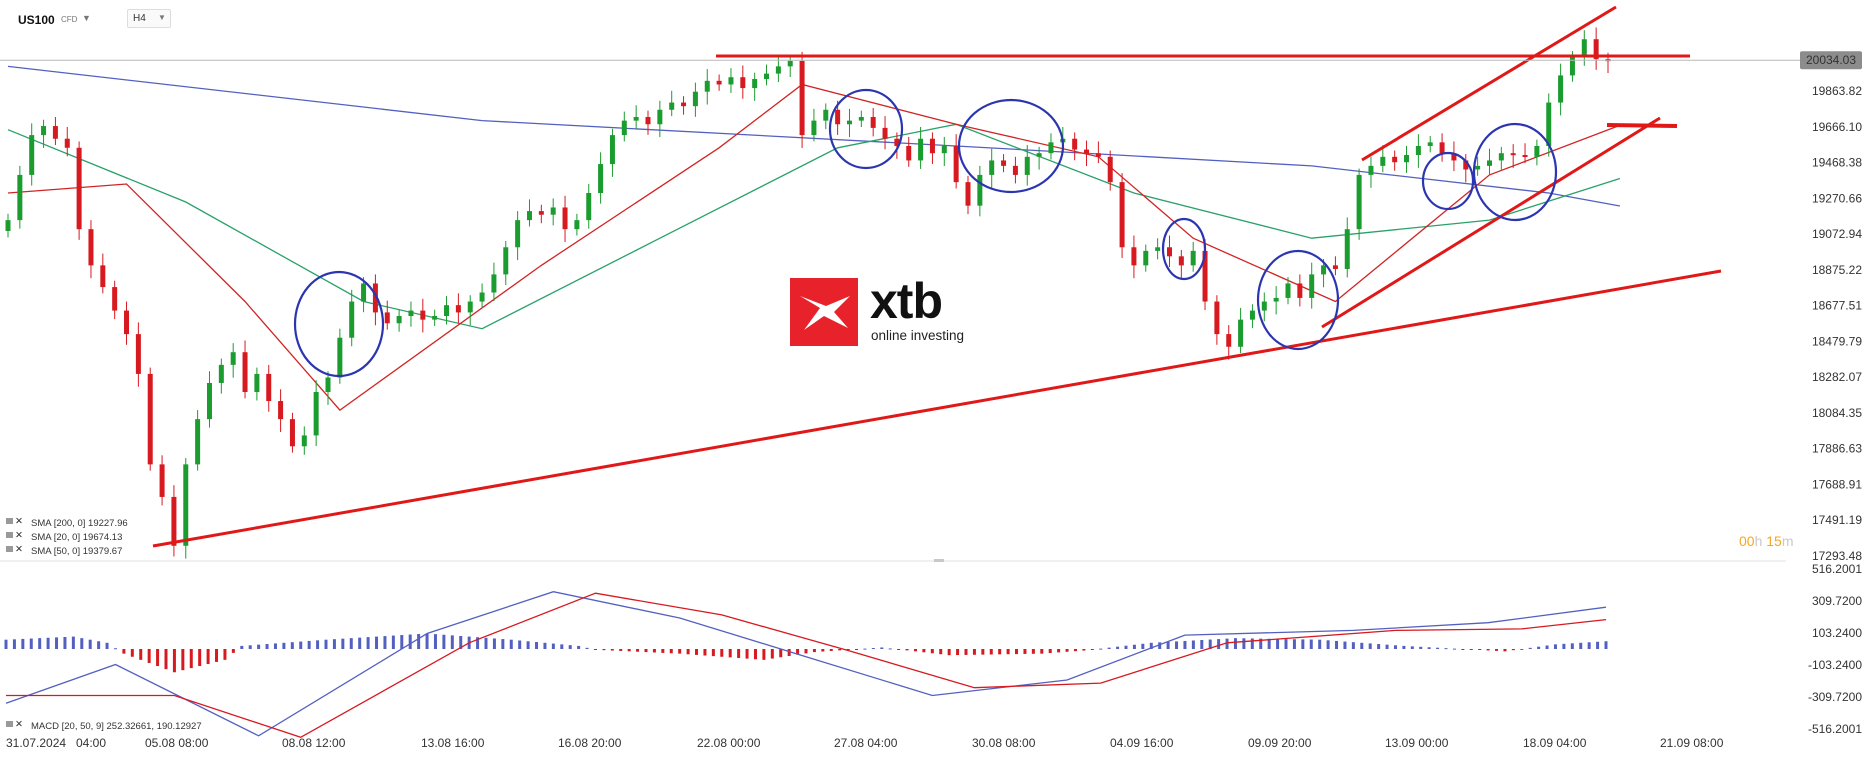 The height and width of the screenshot is (759, 1866). Describe the element at coordinates (1837, 127) in the screenshot. I see `price-tick-label: 19666.10` at that location.